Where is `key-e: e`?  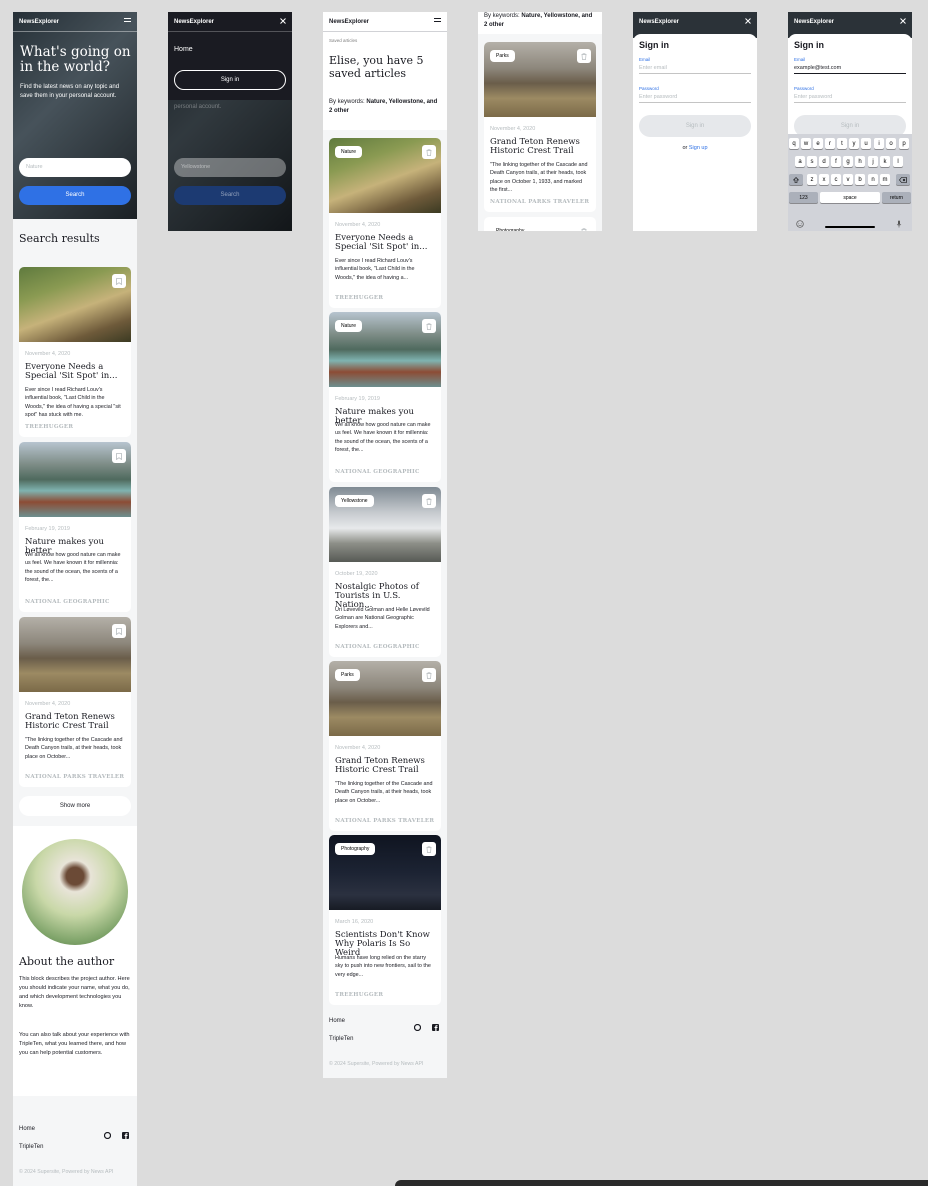 key-e: e is located at coordinates (818, 143).